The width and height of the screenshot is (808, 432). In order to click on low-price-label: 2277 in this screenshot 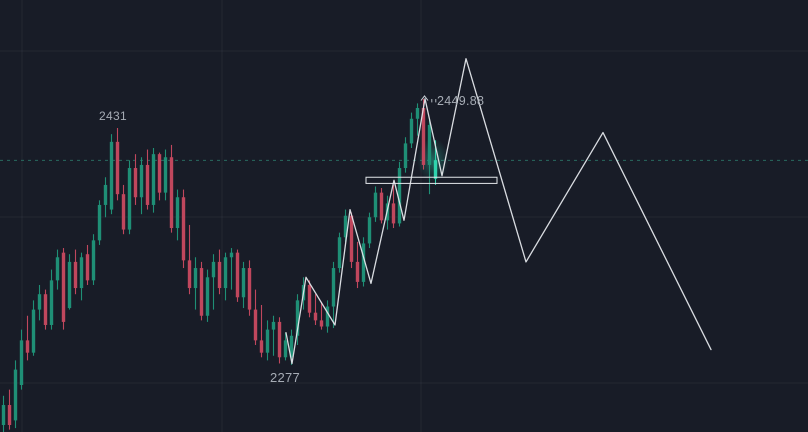, I will do `click(285, 377)`.